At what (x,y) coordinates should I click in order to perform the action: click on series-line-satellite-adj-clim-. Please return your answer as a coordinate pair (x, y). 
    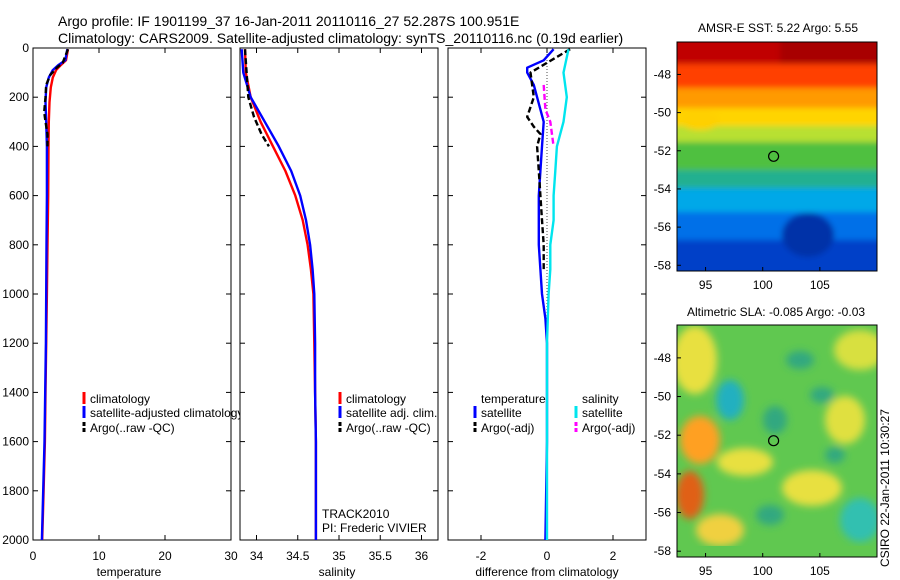
    Looking at the image, I should click on (279, 294).